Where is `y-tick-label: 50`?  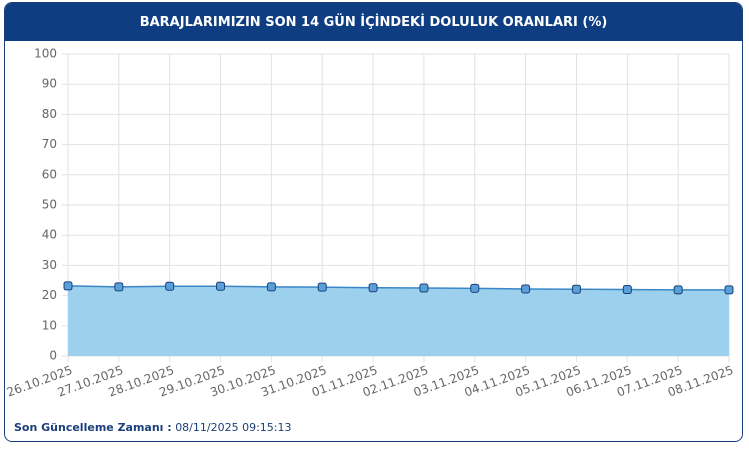
y-tick-label: 50 is located at coordinates (49, 205).